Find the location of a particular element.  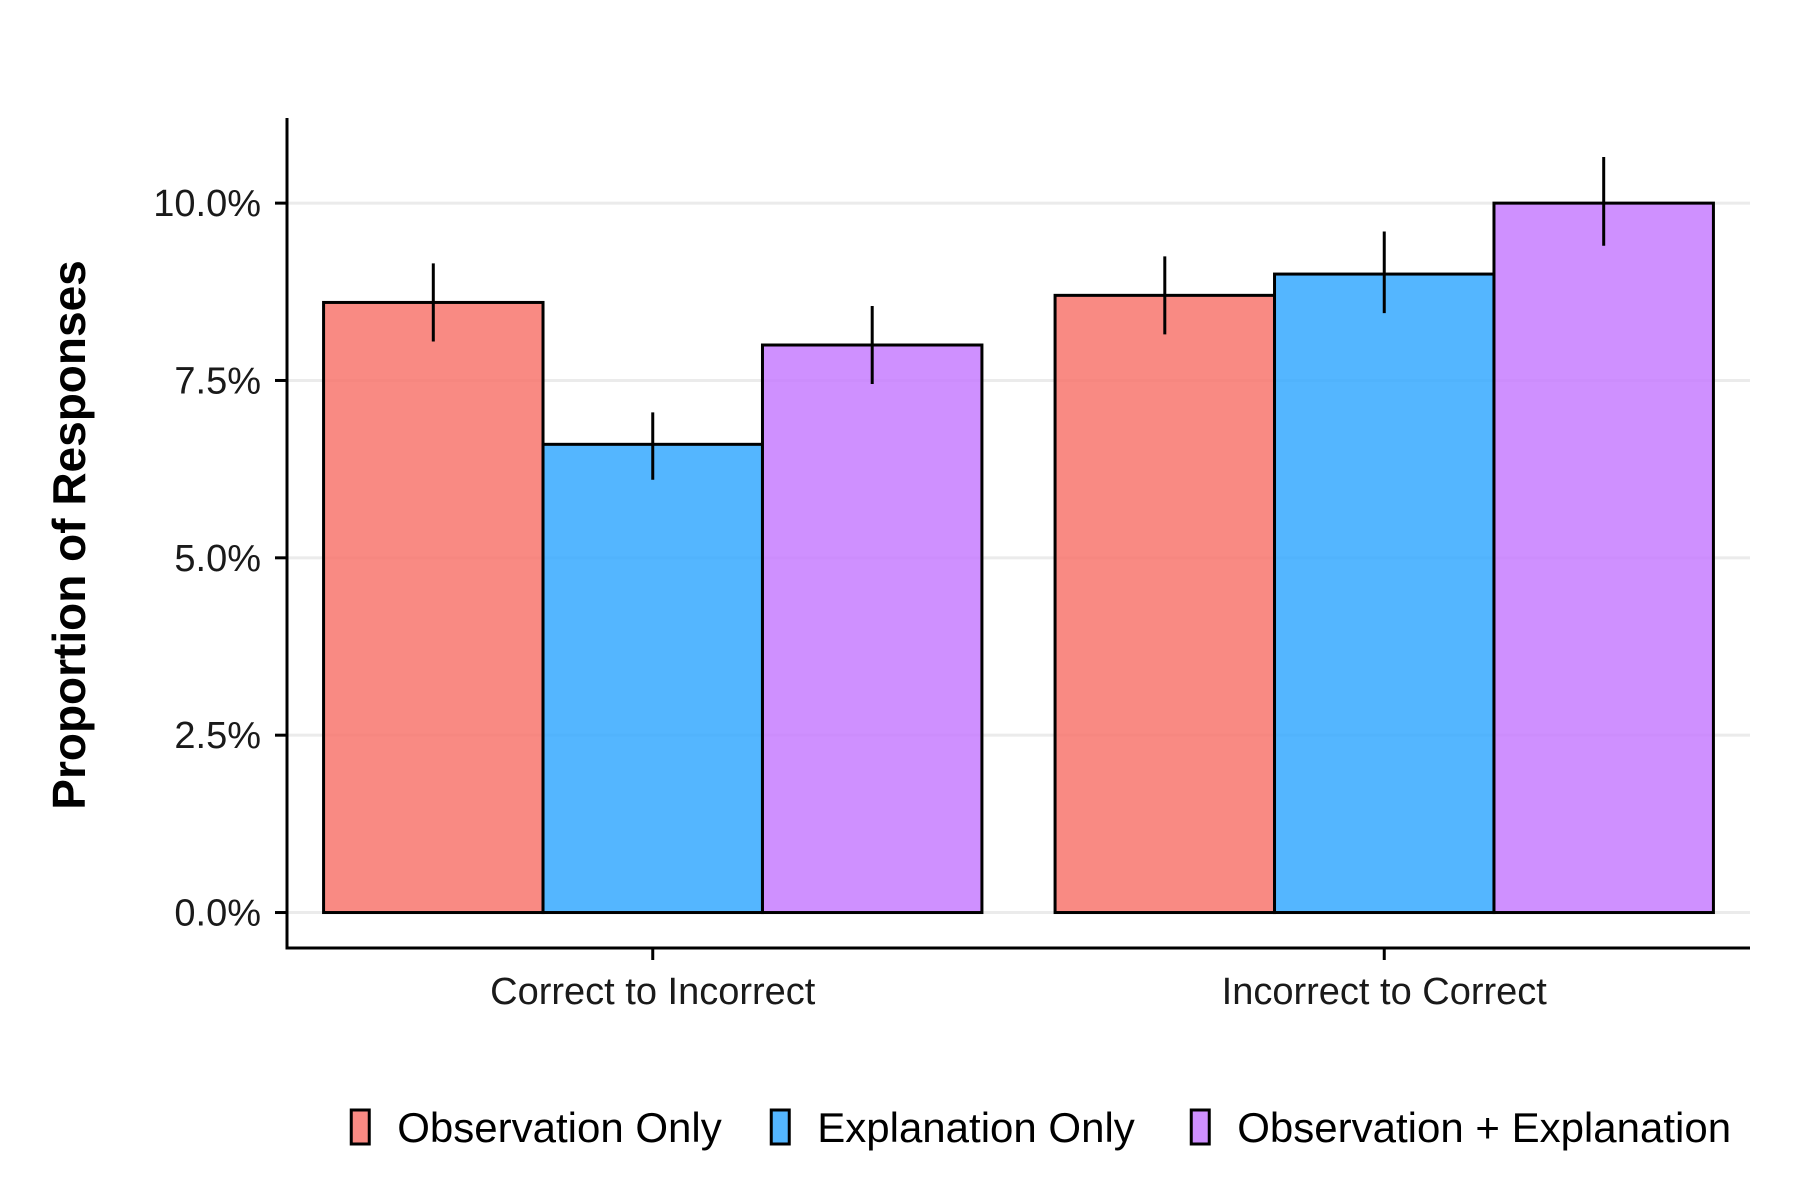

y-axis-title: Proportion of Responses is located at coordinates (69, 534).